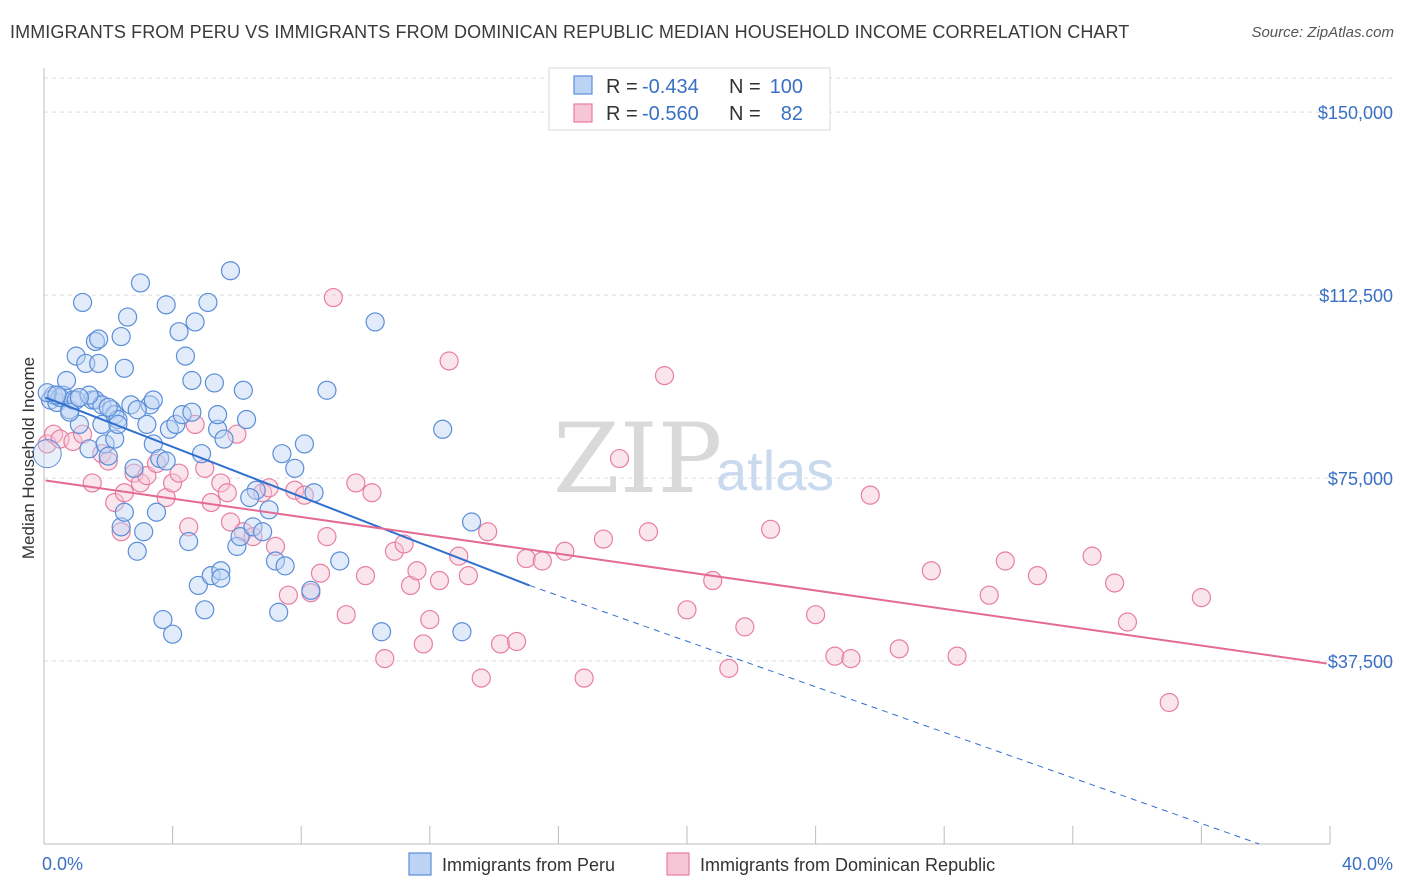 The height and width of the screenshot is (892, 1406). What do you see at coordinates (792, 114) in the screenshot?
I see `legend-n-value-dominican: 82` at bounding box center [792, 114].